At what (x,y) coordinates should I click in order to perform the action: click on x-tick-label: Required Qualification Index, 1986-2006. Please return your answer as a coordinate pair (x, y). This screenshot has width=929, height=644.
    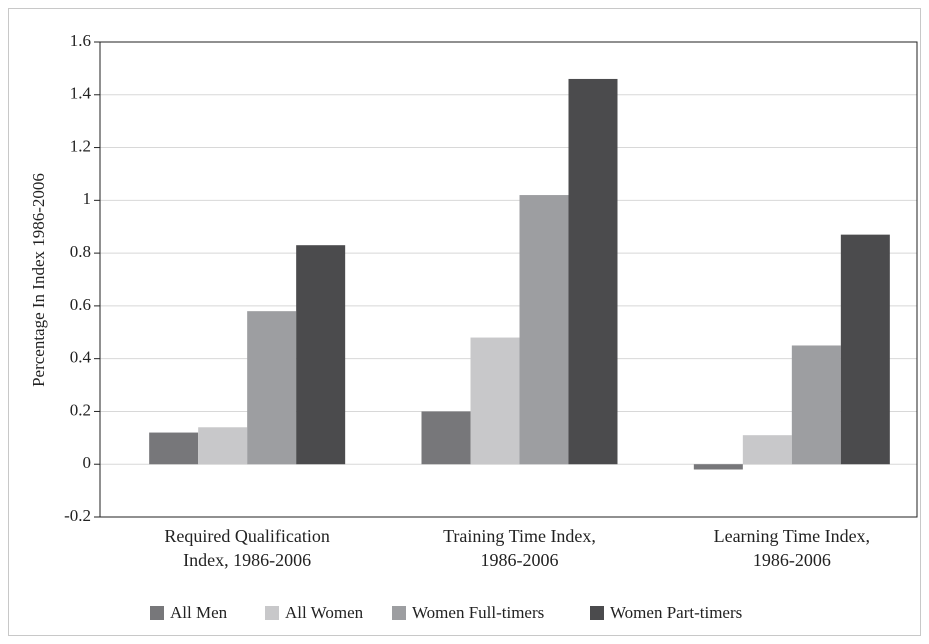
    Looking at the image, I should click on (247, 548).